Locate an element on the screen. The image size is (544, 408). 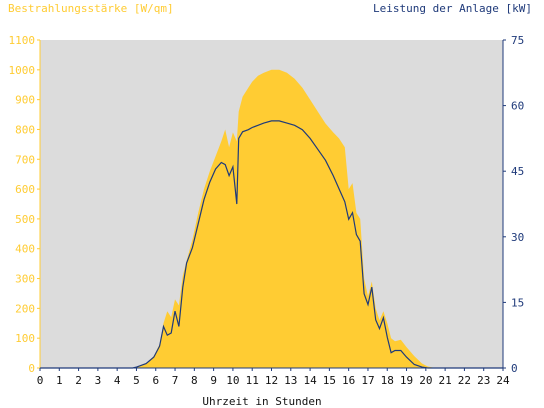
x-tick-label: 4 is located at coordinates (117, 380).